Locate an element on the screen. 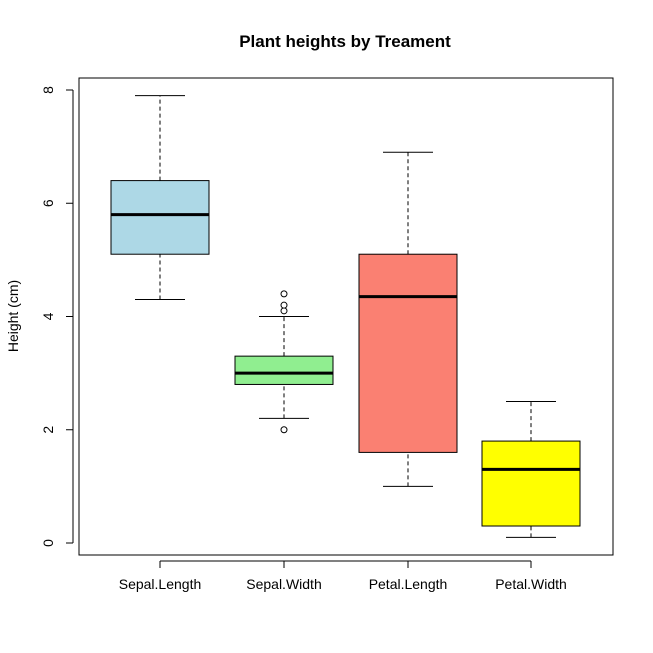 The image size is (653, 653). y-tick-label-2: 4 is located at coordinates (48, 316).